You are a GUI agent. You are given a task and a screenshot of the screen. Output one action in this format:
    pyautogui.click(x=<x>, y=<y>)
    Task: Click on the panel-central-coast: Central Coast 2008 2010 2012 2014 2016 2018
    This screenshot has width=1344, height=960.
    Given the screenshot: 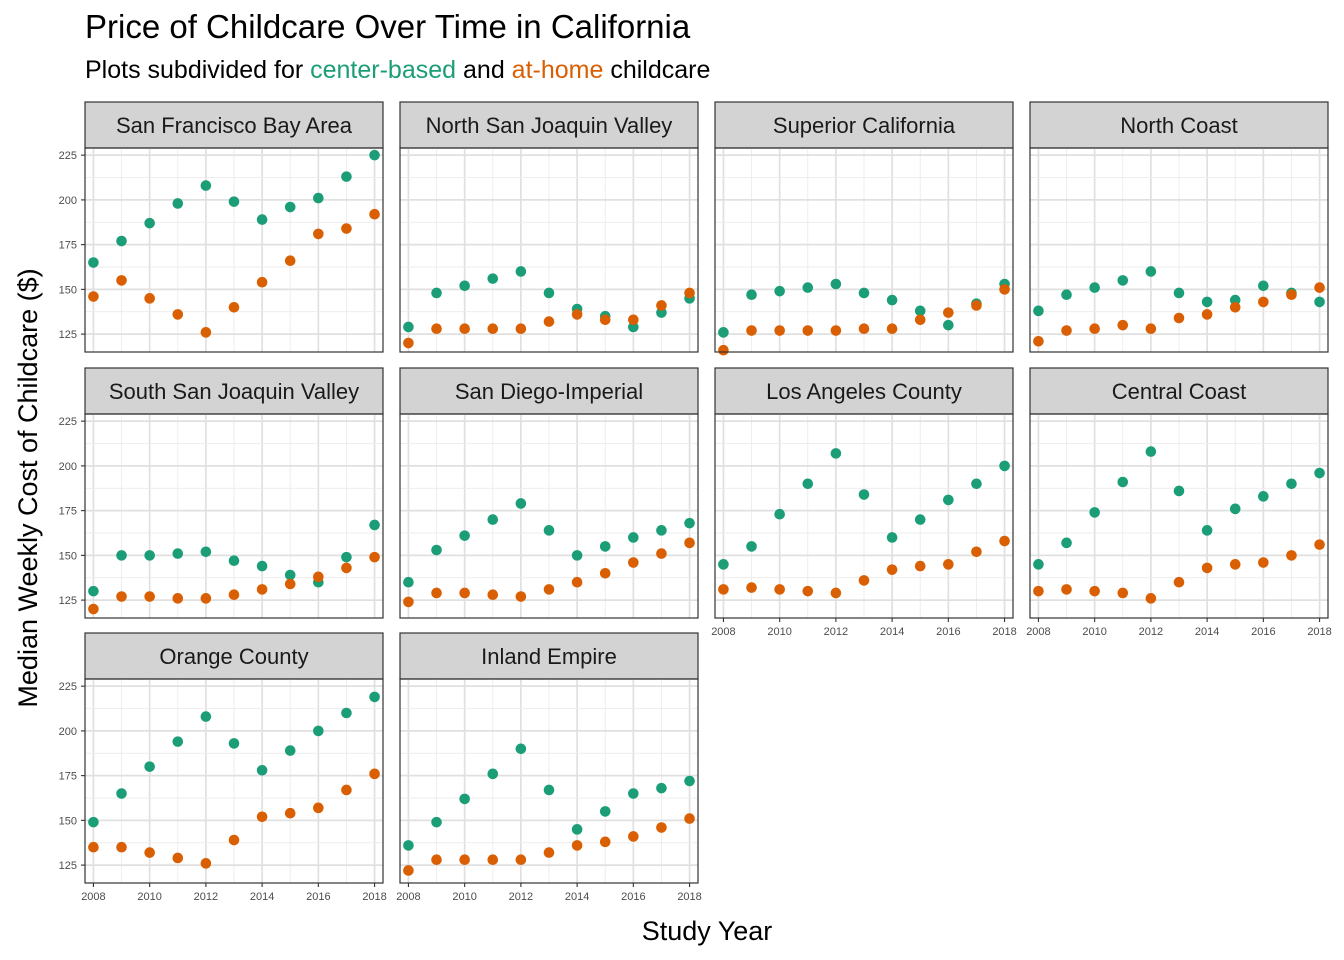 What is the action you would take?
    pyautogui.click(x=1179, y=502)
    